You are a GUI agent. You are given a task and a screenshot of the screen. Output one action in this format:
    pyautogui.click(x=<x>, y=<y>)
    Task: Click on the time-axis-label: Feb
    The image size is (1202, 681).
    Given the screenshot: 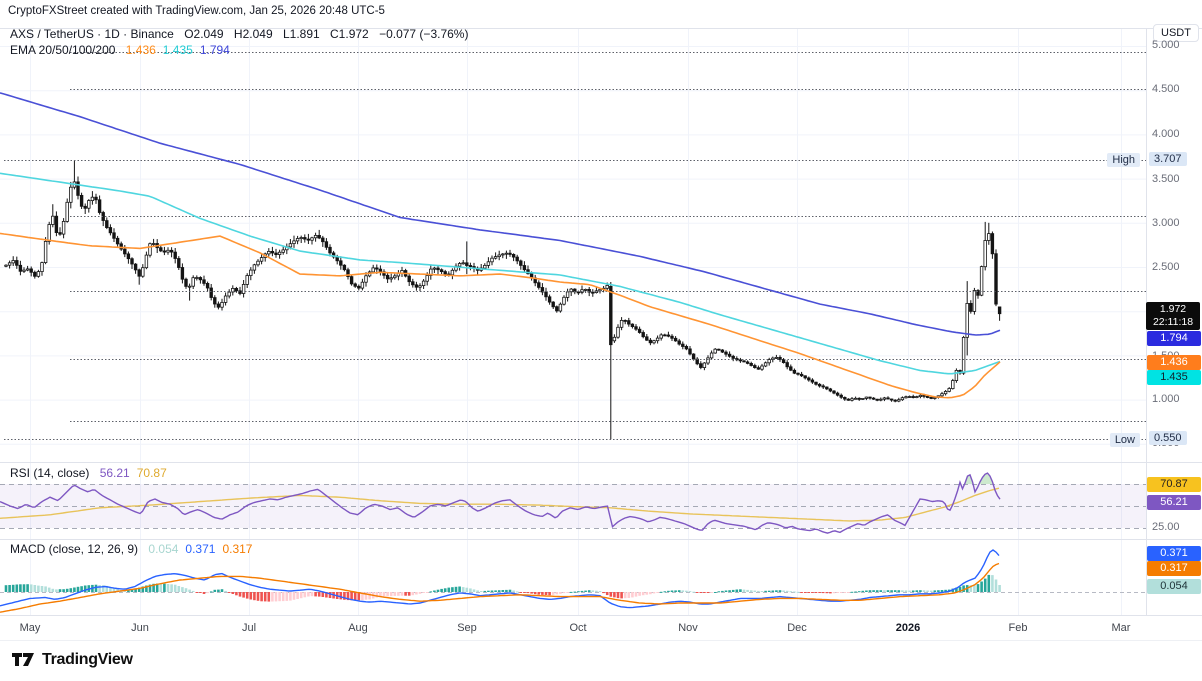 What is the action you would take?
    pyautogui.click(x=1018, y=628)
    